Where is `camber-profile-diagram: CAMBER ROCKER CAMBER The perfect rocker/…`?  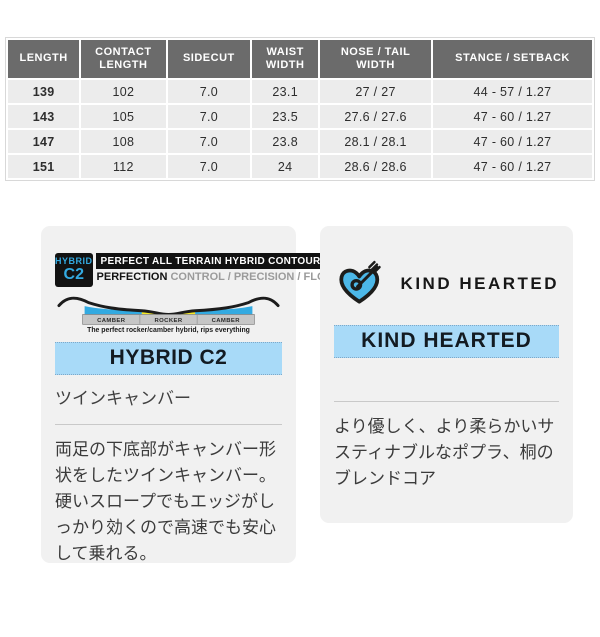
camber-profile-diagram: CAMBER ROCKER CAMBER The perfect rocker/… is located at coordinates (168, 315).